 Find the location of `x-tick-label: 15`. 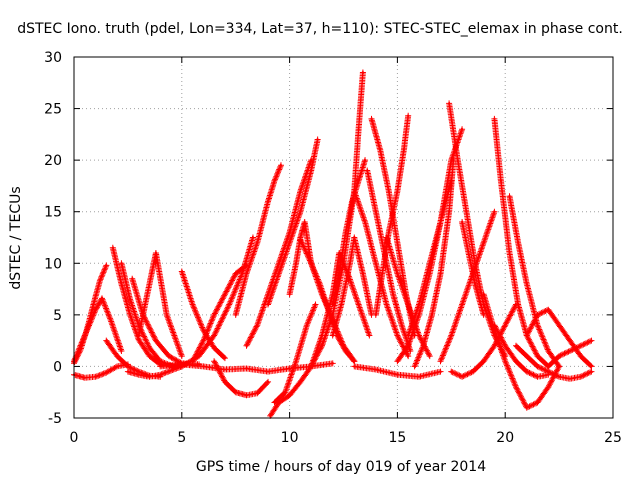

x-tick-label: 15 is located at coordinates (397, 438).